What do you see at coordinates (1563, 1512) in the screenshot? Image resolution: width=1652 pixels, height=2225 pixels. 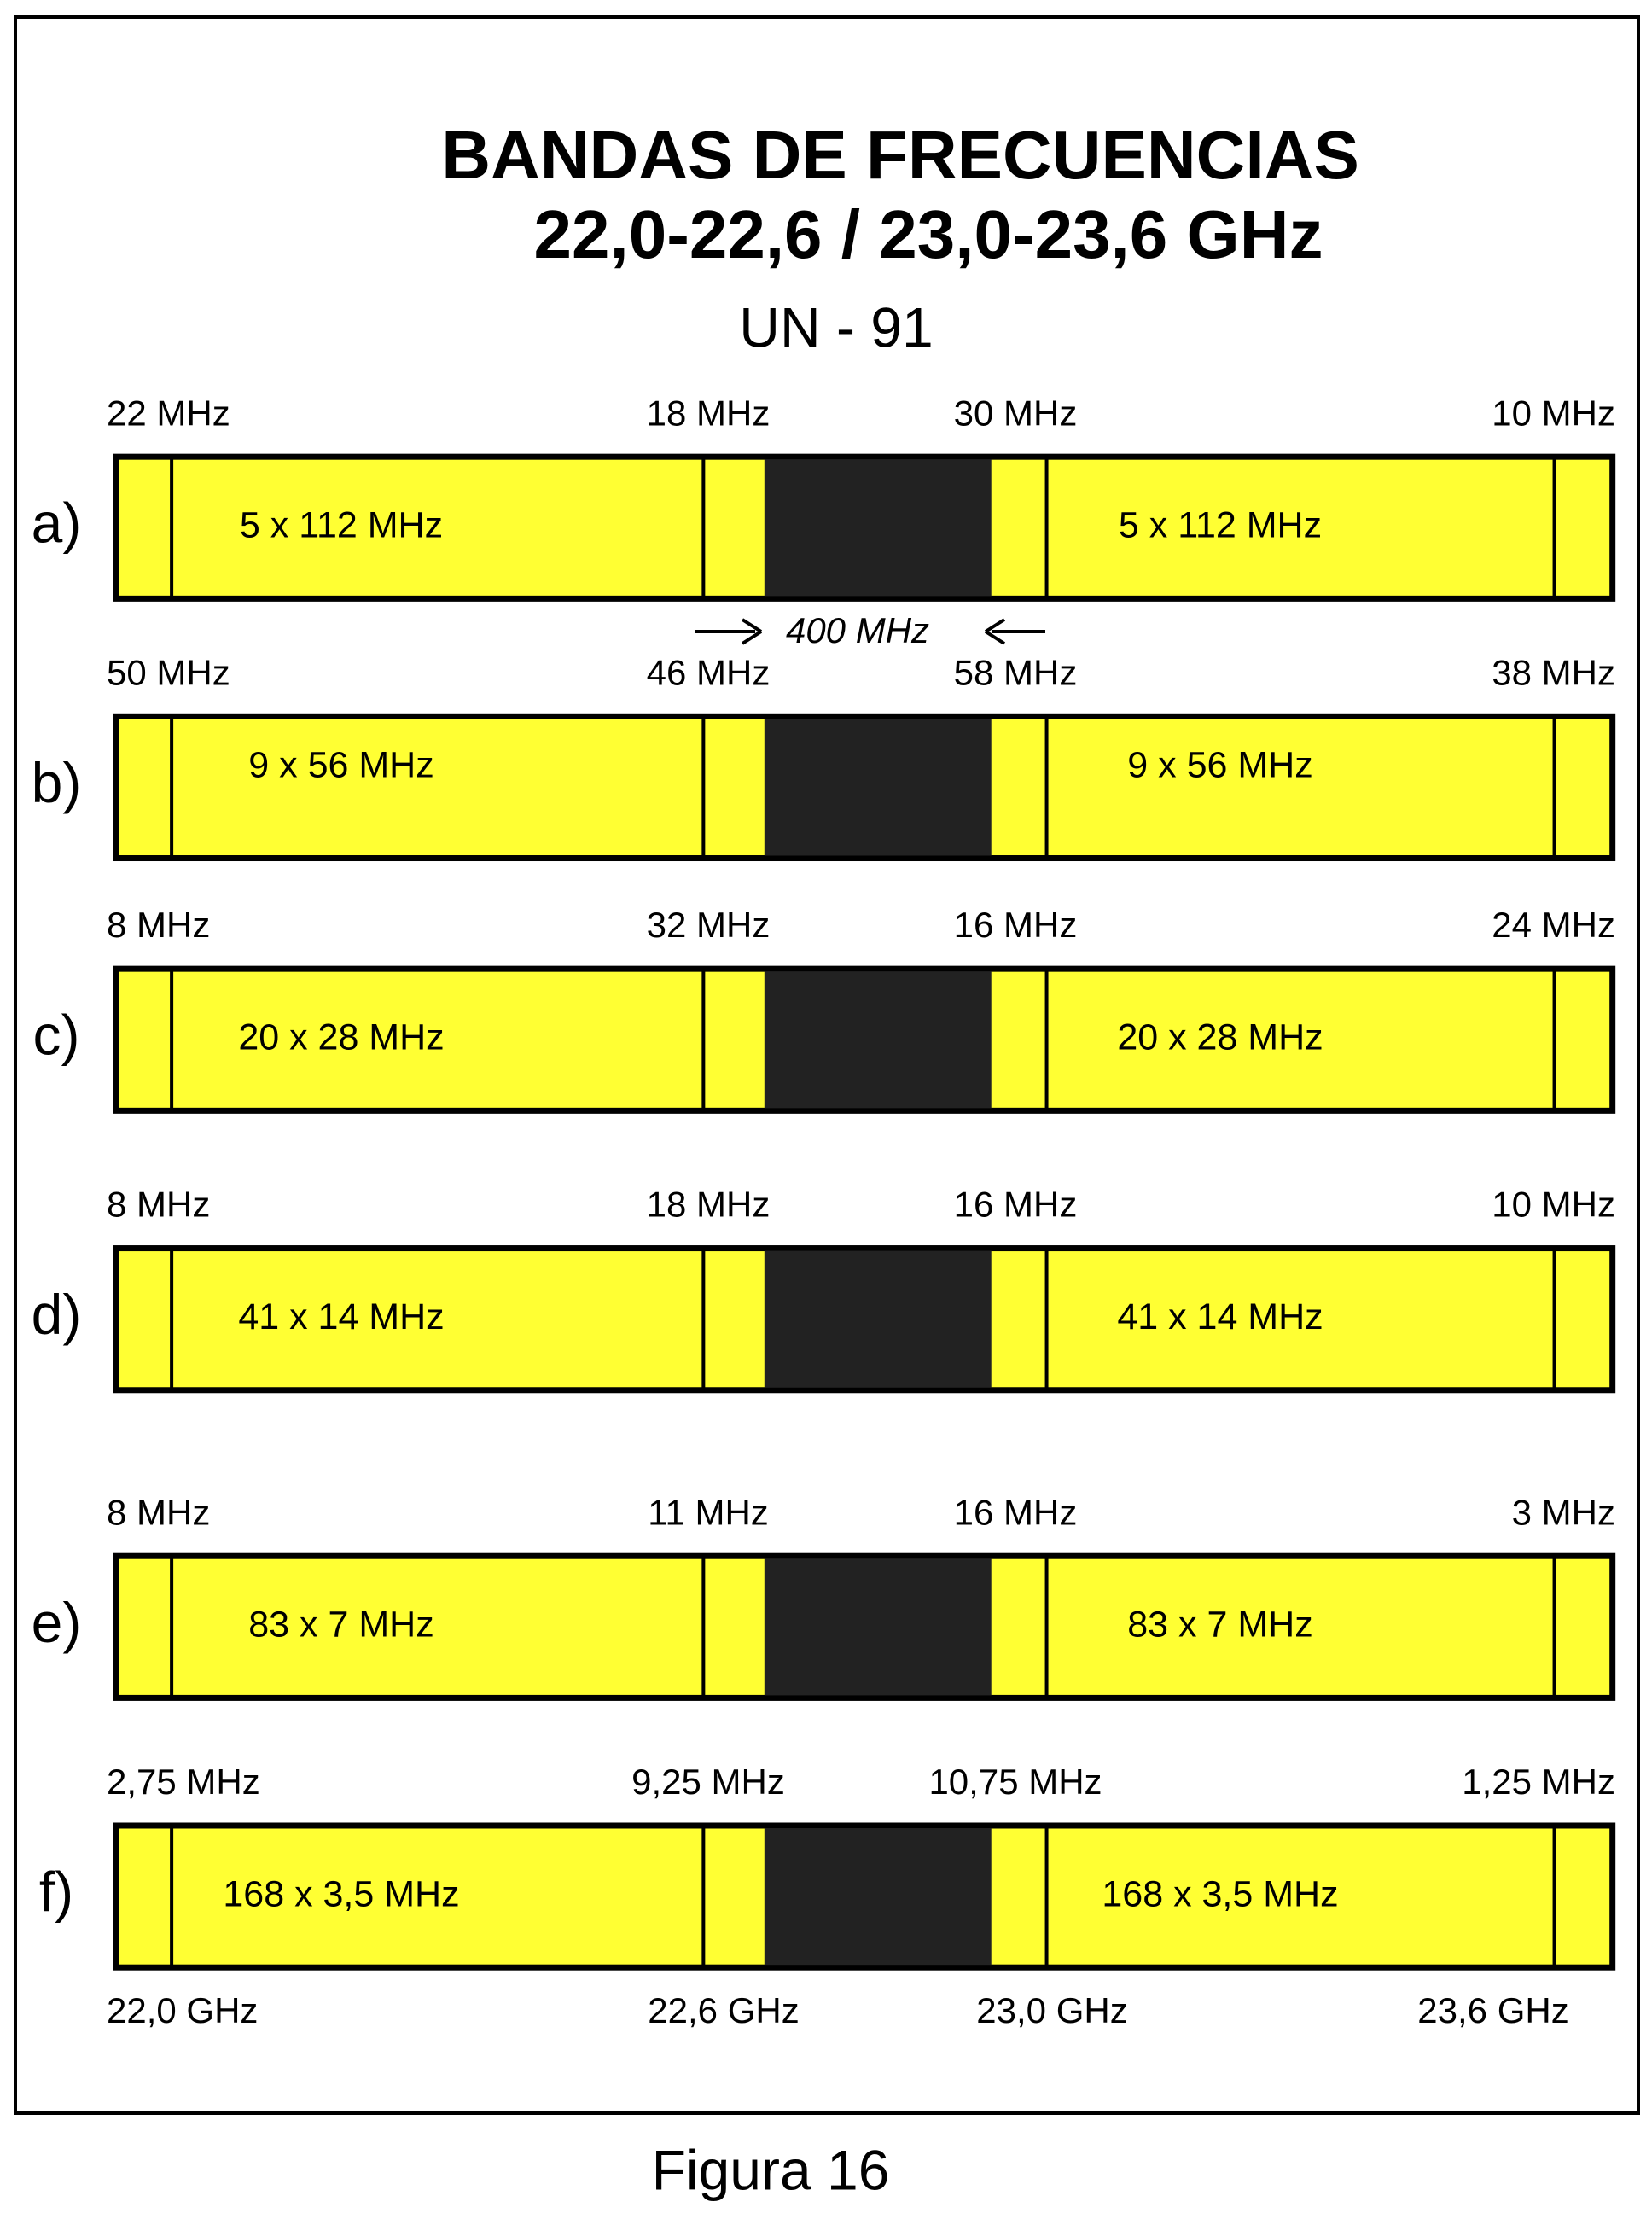 I see `edge-label: 3 MHz` at bounding box center [1563, 1512].